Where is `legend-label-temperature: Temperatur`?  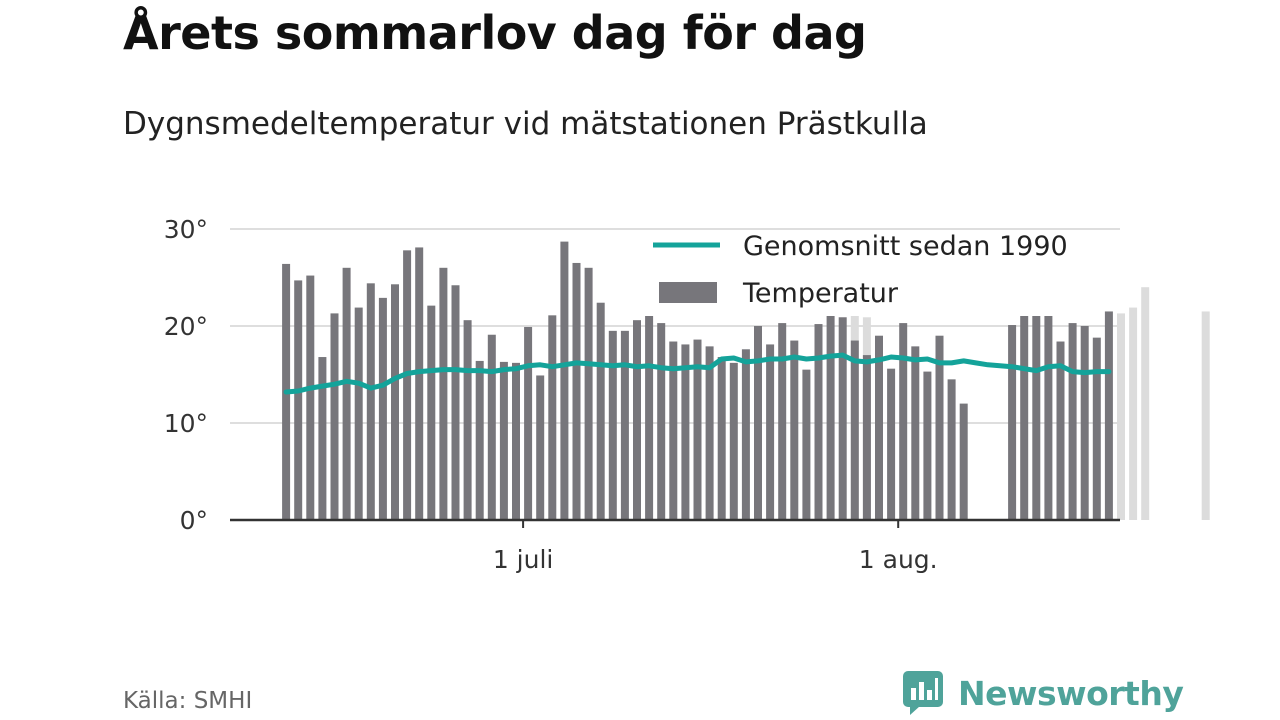
legend-label-temperature: Temperatur is located at coordinates (820, 293).